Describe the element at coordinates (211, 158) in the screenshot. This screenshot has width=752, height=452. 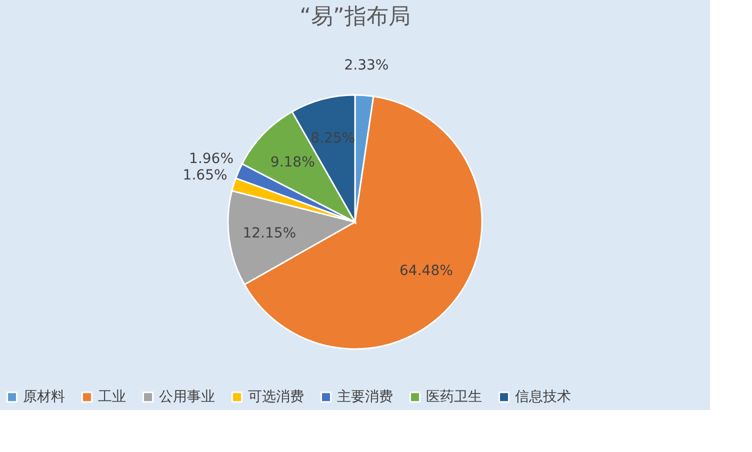
I see `data-label: 1.96%` at that location.